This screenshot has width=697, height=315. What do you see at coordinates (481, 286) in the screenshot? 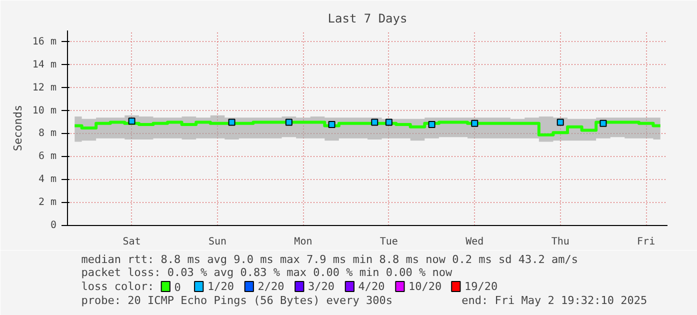
I see `legend-label: 19/20` at bounding box center [481, 286].